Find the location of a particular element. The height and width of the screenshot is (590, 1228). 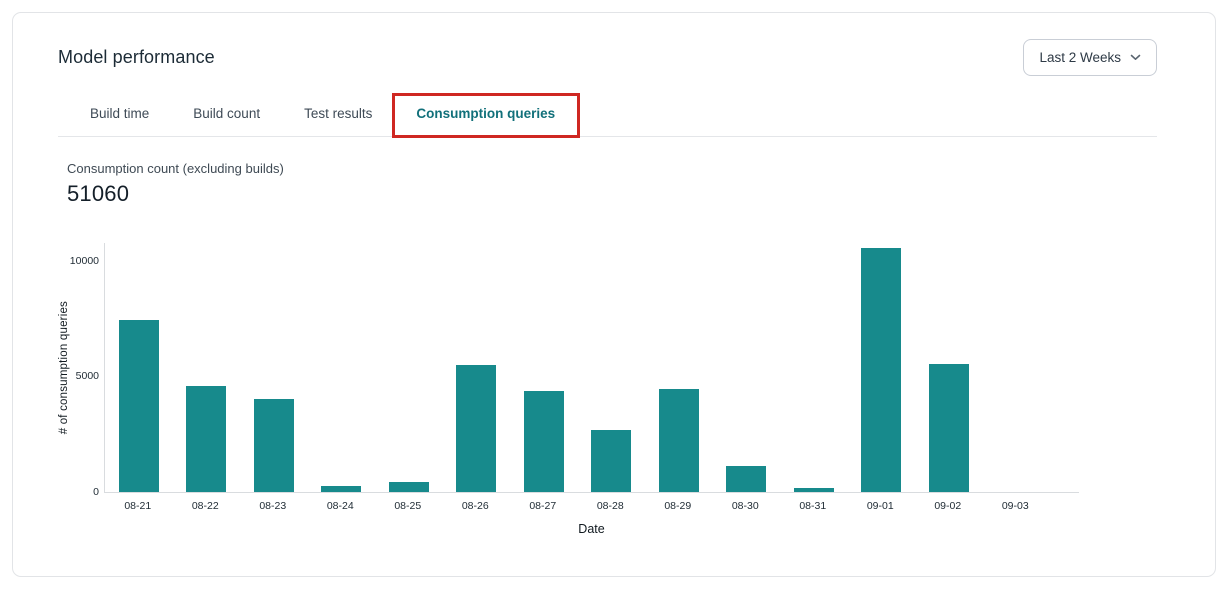

x-tick-label: 08-22 is located at coordinates (205, 506).